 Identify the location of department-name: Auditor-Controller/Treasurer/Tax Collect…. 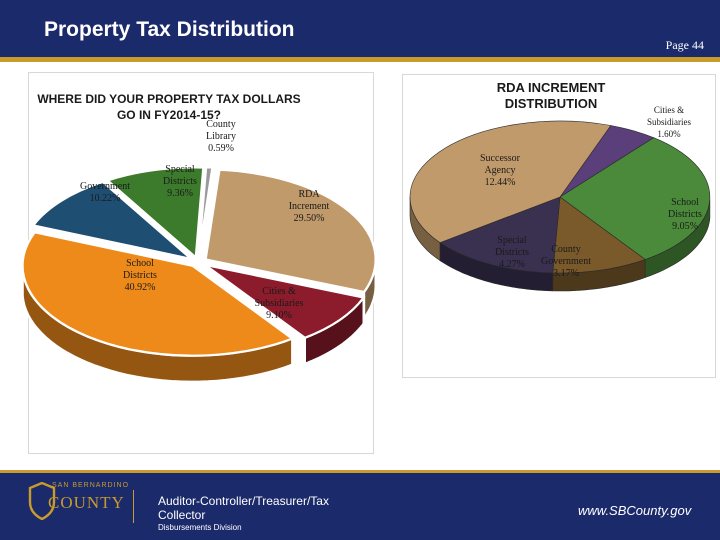
(243, 508).